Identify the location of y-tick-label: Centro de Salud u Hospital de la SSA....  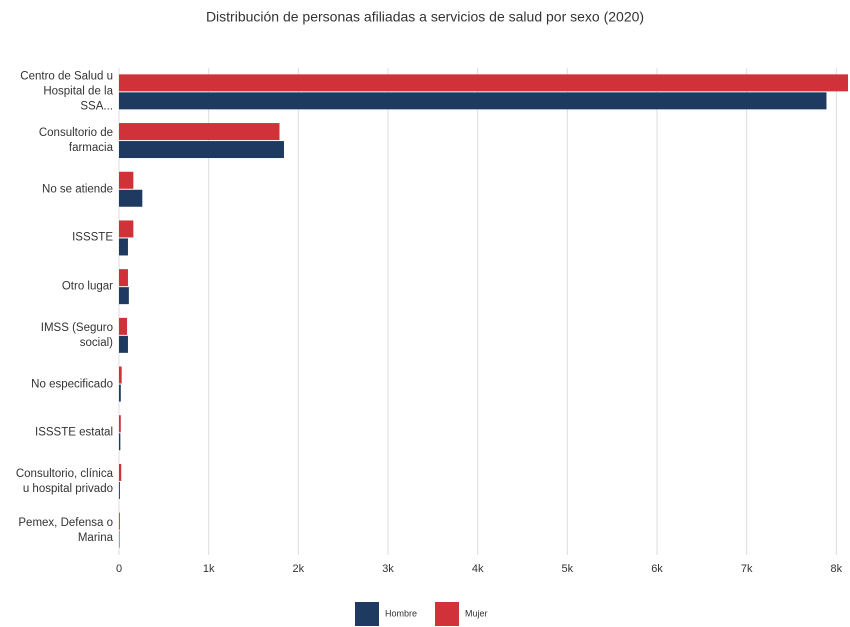
(66, 91).